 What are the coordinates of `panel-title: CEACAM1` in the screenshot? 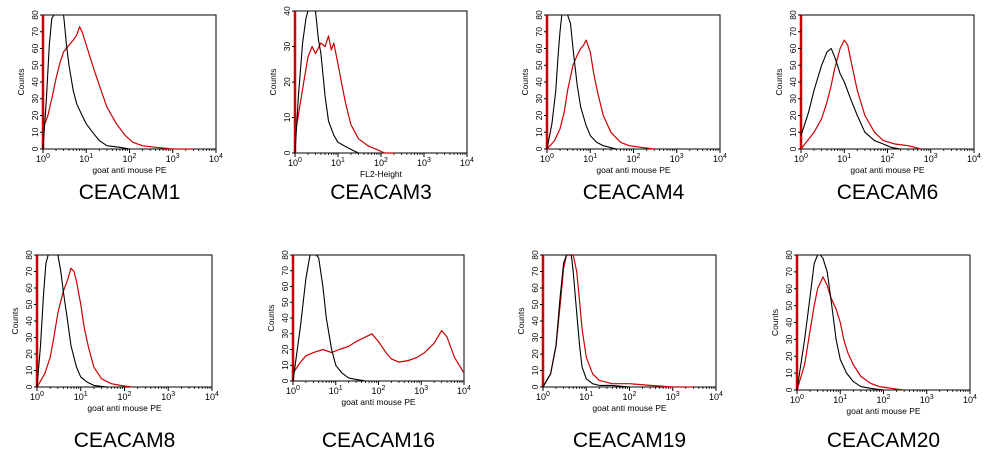 It's located at (130, 192).